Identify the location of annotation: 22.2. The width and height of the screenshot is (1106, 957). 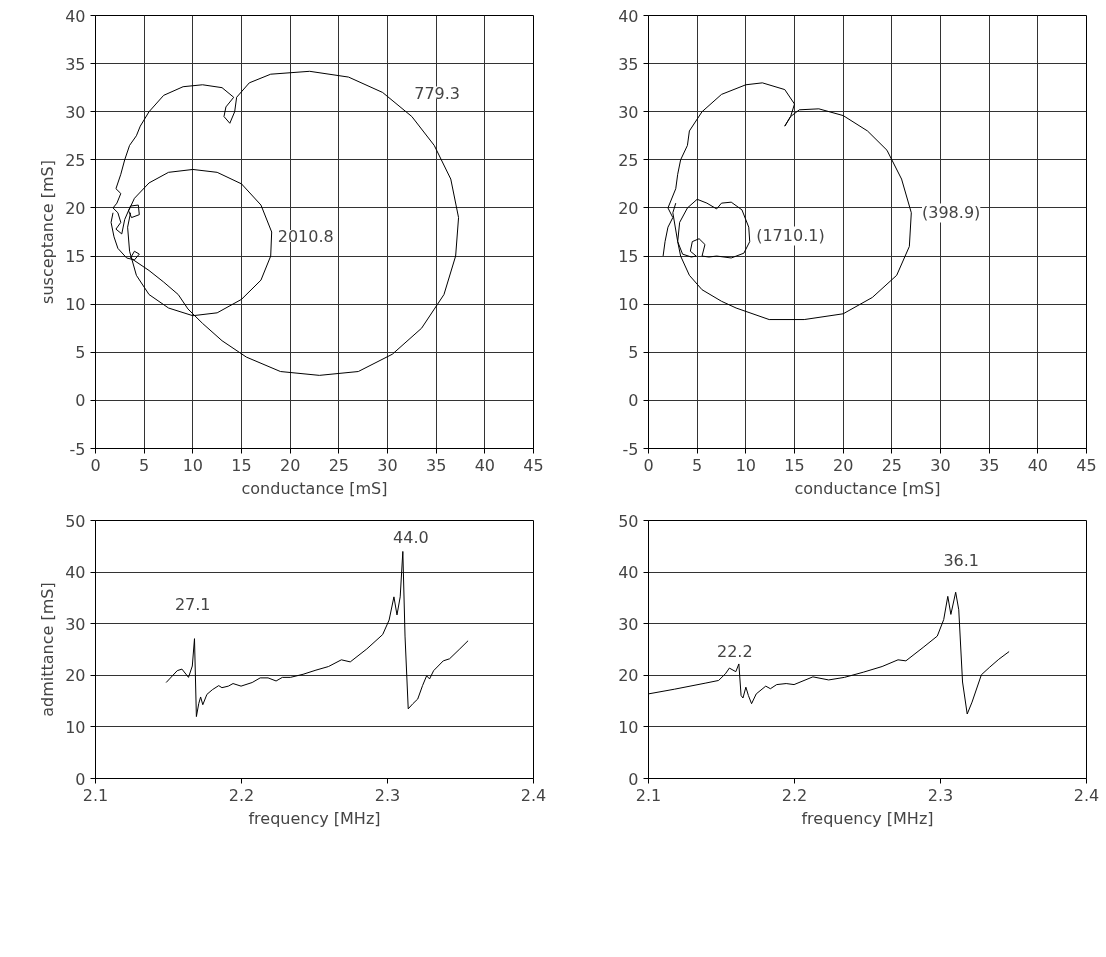
(734, 652).